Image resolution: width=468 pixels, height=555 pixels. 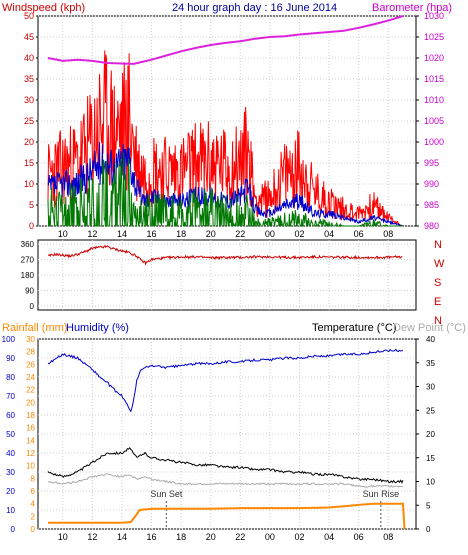 I want to click on sun-event-label: Sun Set, so click(x=166, y=494).